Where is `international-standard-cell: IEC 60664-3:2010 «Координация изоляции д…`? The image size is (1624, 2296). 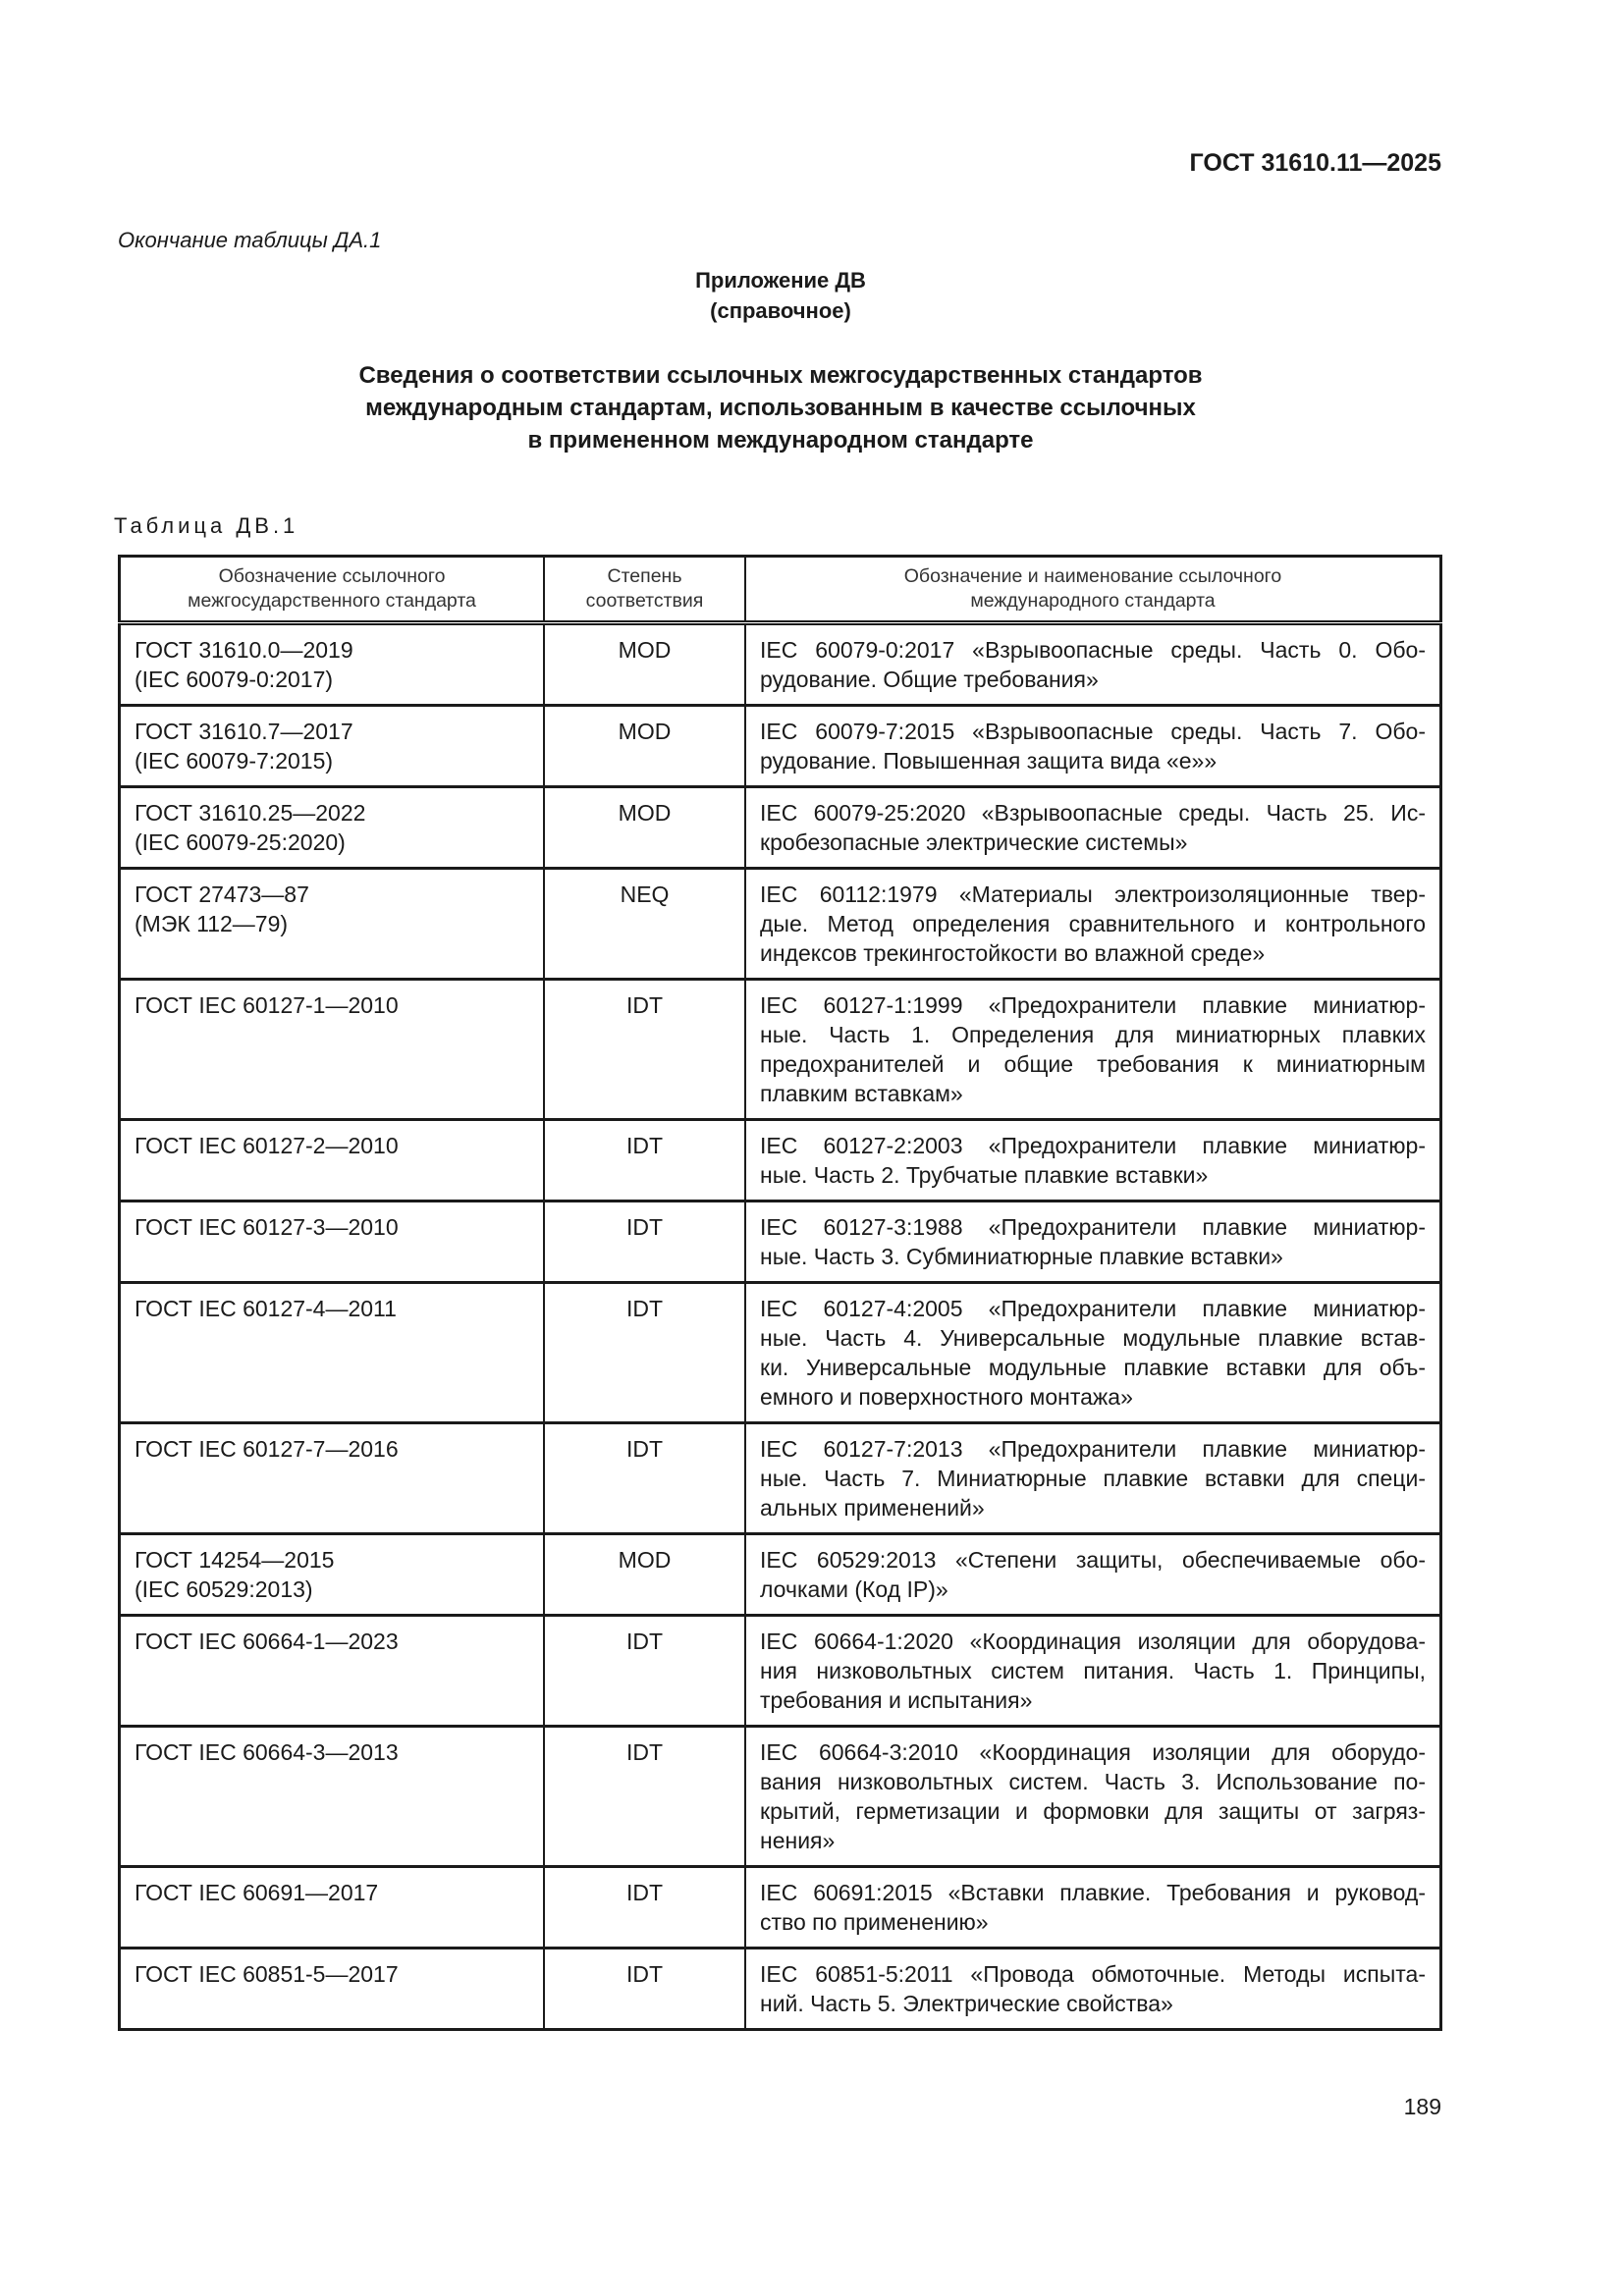 international-standard-cell: IEC 60664-3:2010 «Координация изоляции д… is located at coordinates (1093, 1797).